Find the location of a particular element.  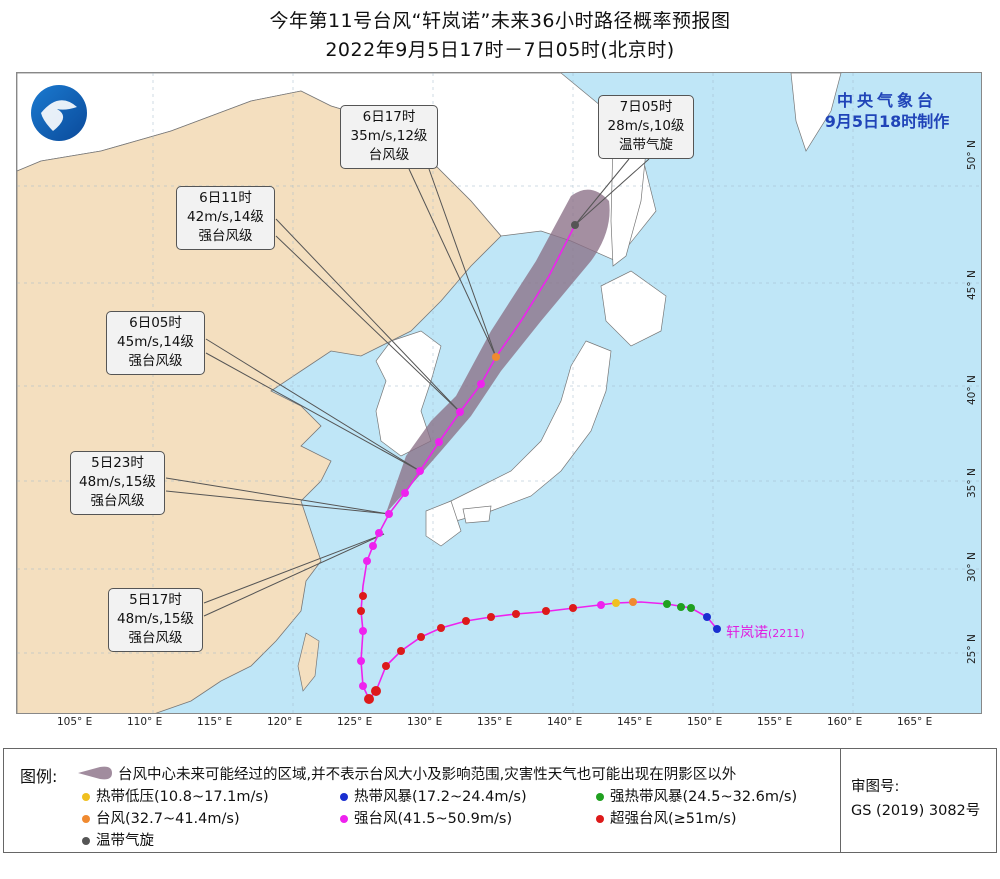

legend-item-extratropical: 温带气旋 is located at coordinates (118, 839).